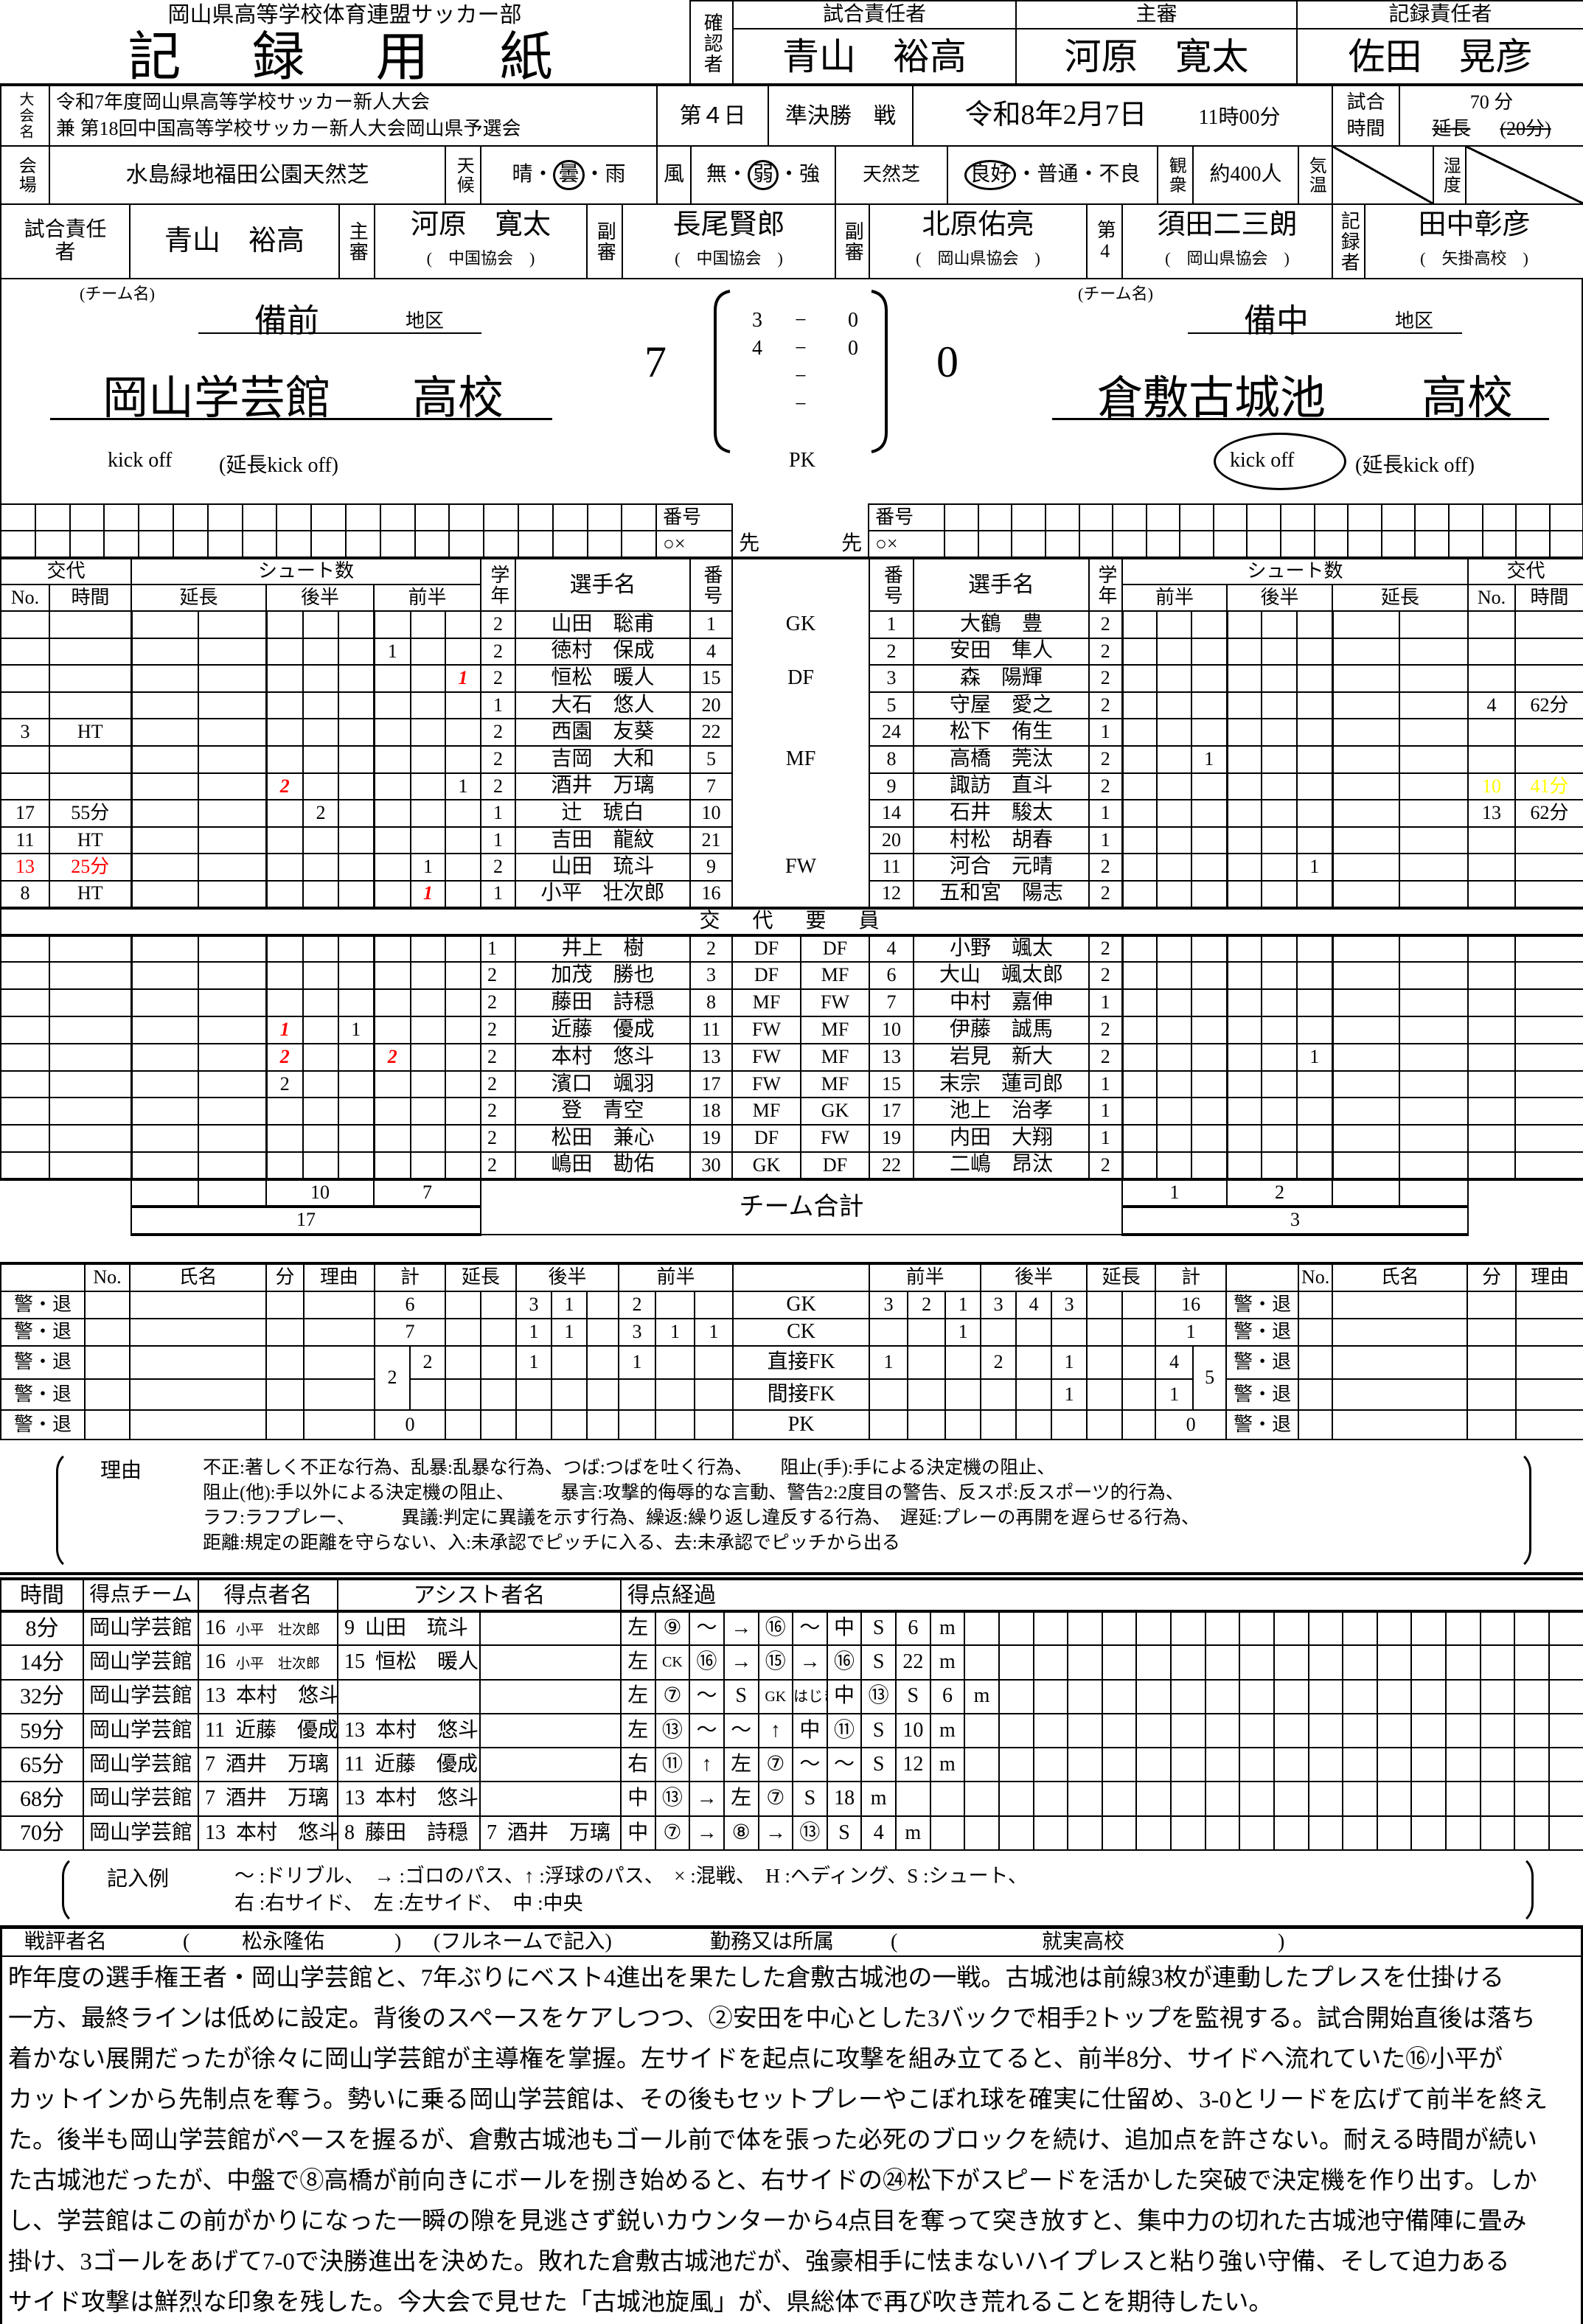 The image size is (1583, 2324). What do you see at coordinates (107, 1424) in the screenshot?
I see `home-card-no` at bounding box center [107, 1424].